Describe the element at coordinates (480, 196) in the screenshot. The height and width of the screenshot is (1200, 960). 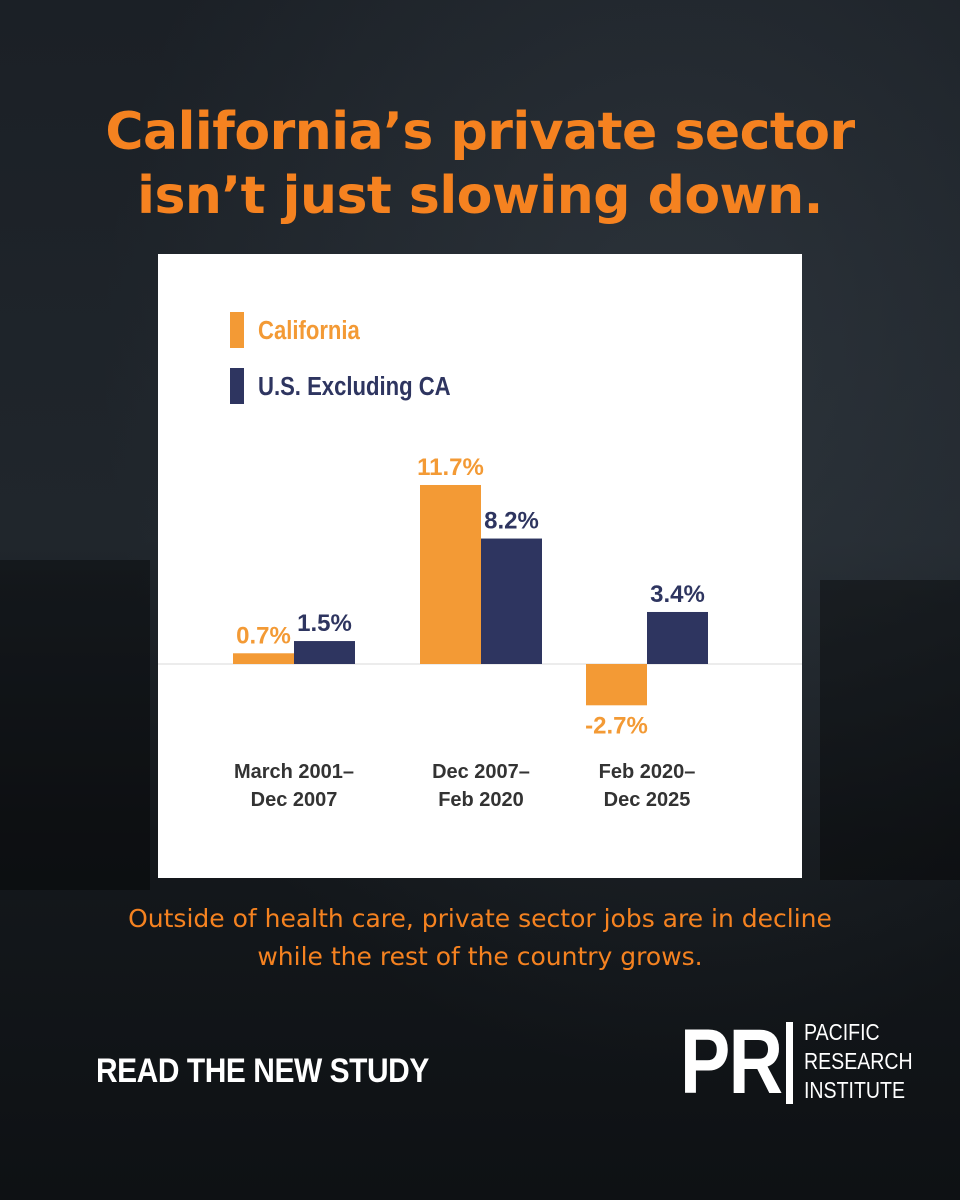
I see `headline-line-2: isn’t just slowing down.` at that location.